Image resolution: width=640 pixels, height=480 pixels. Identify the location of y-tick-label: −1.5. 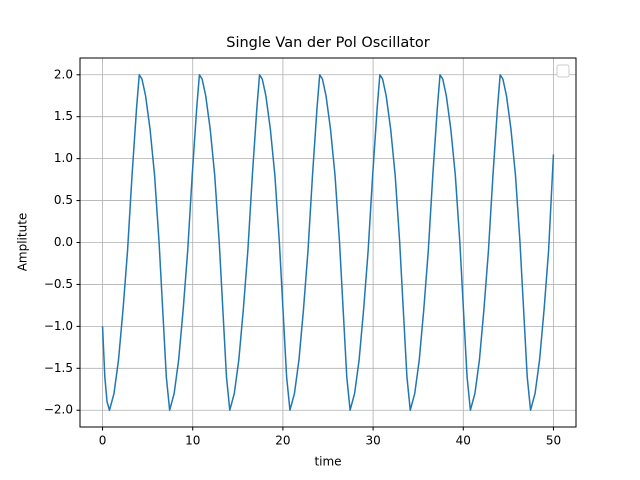
(58, 368).